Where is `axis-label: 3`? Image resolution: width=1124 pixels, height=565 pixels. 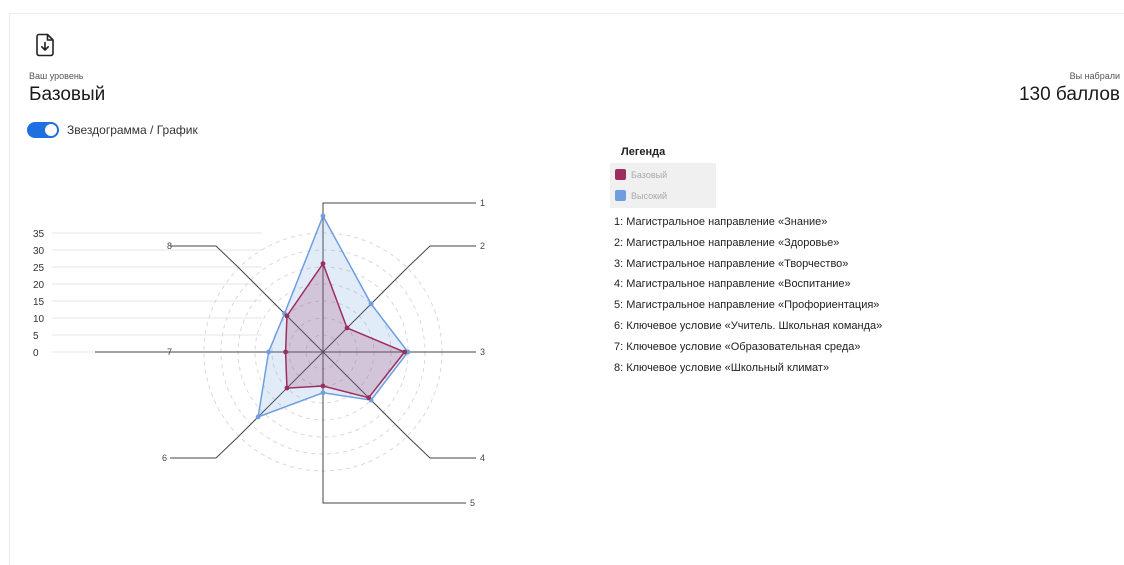
axis-label: 3 is located at coordinates (482, 352).